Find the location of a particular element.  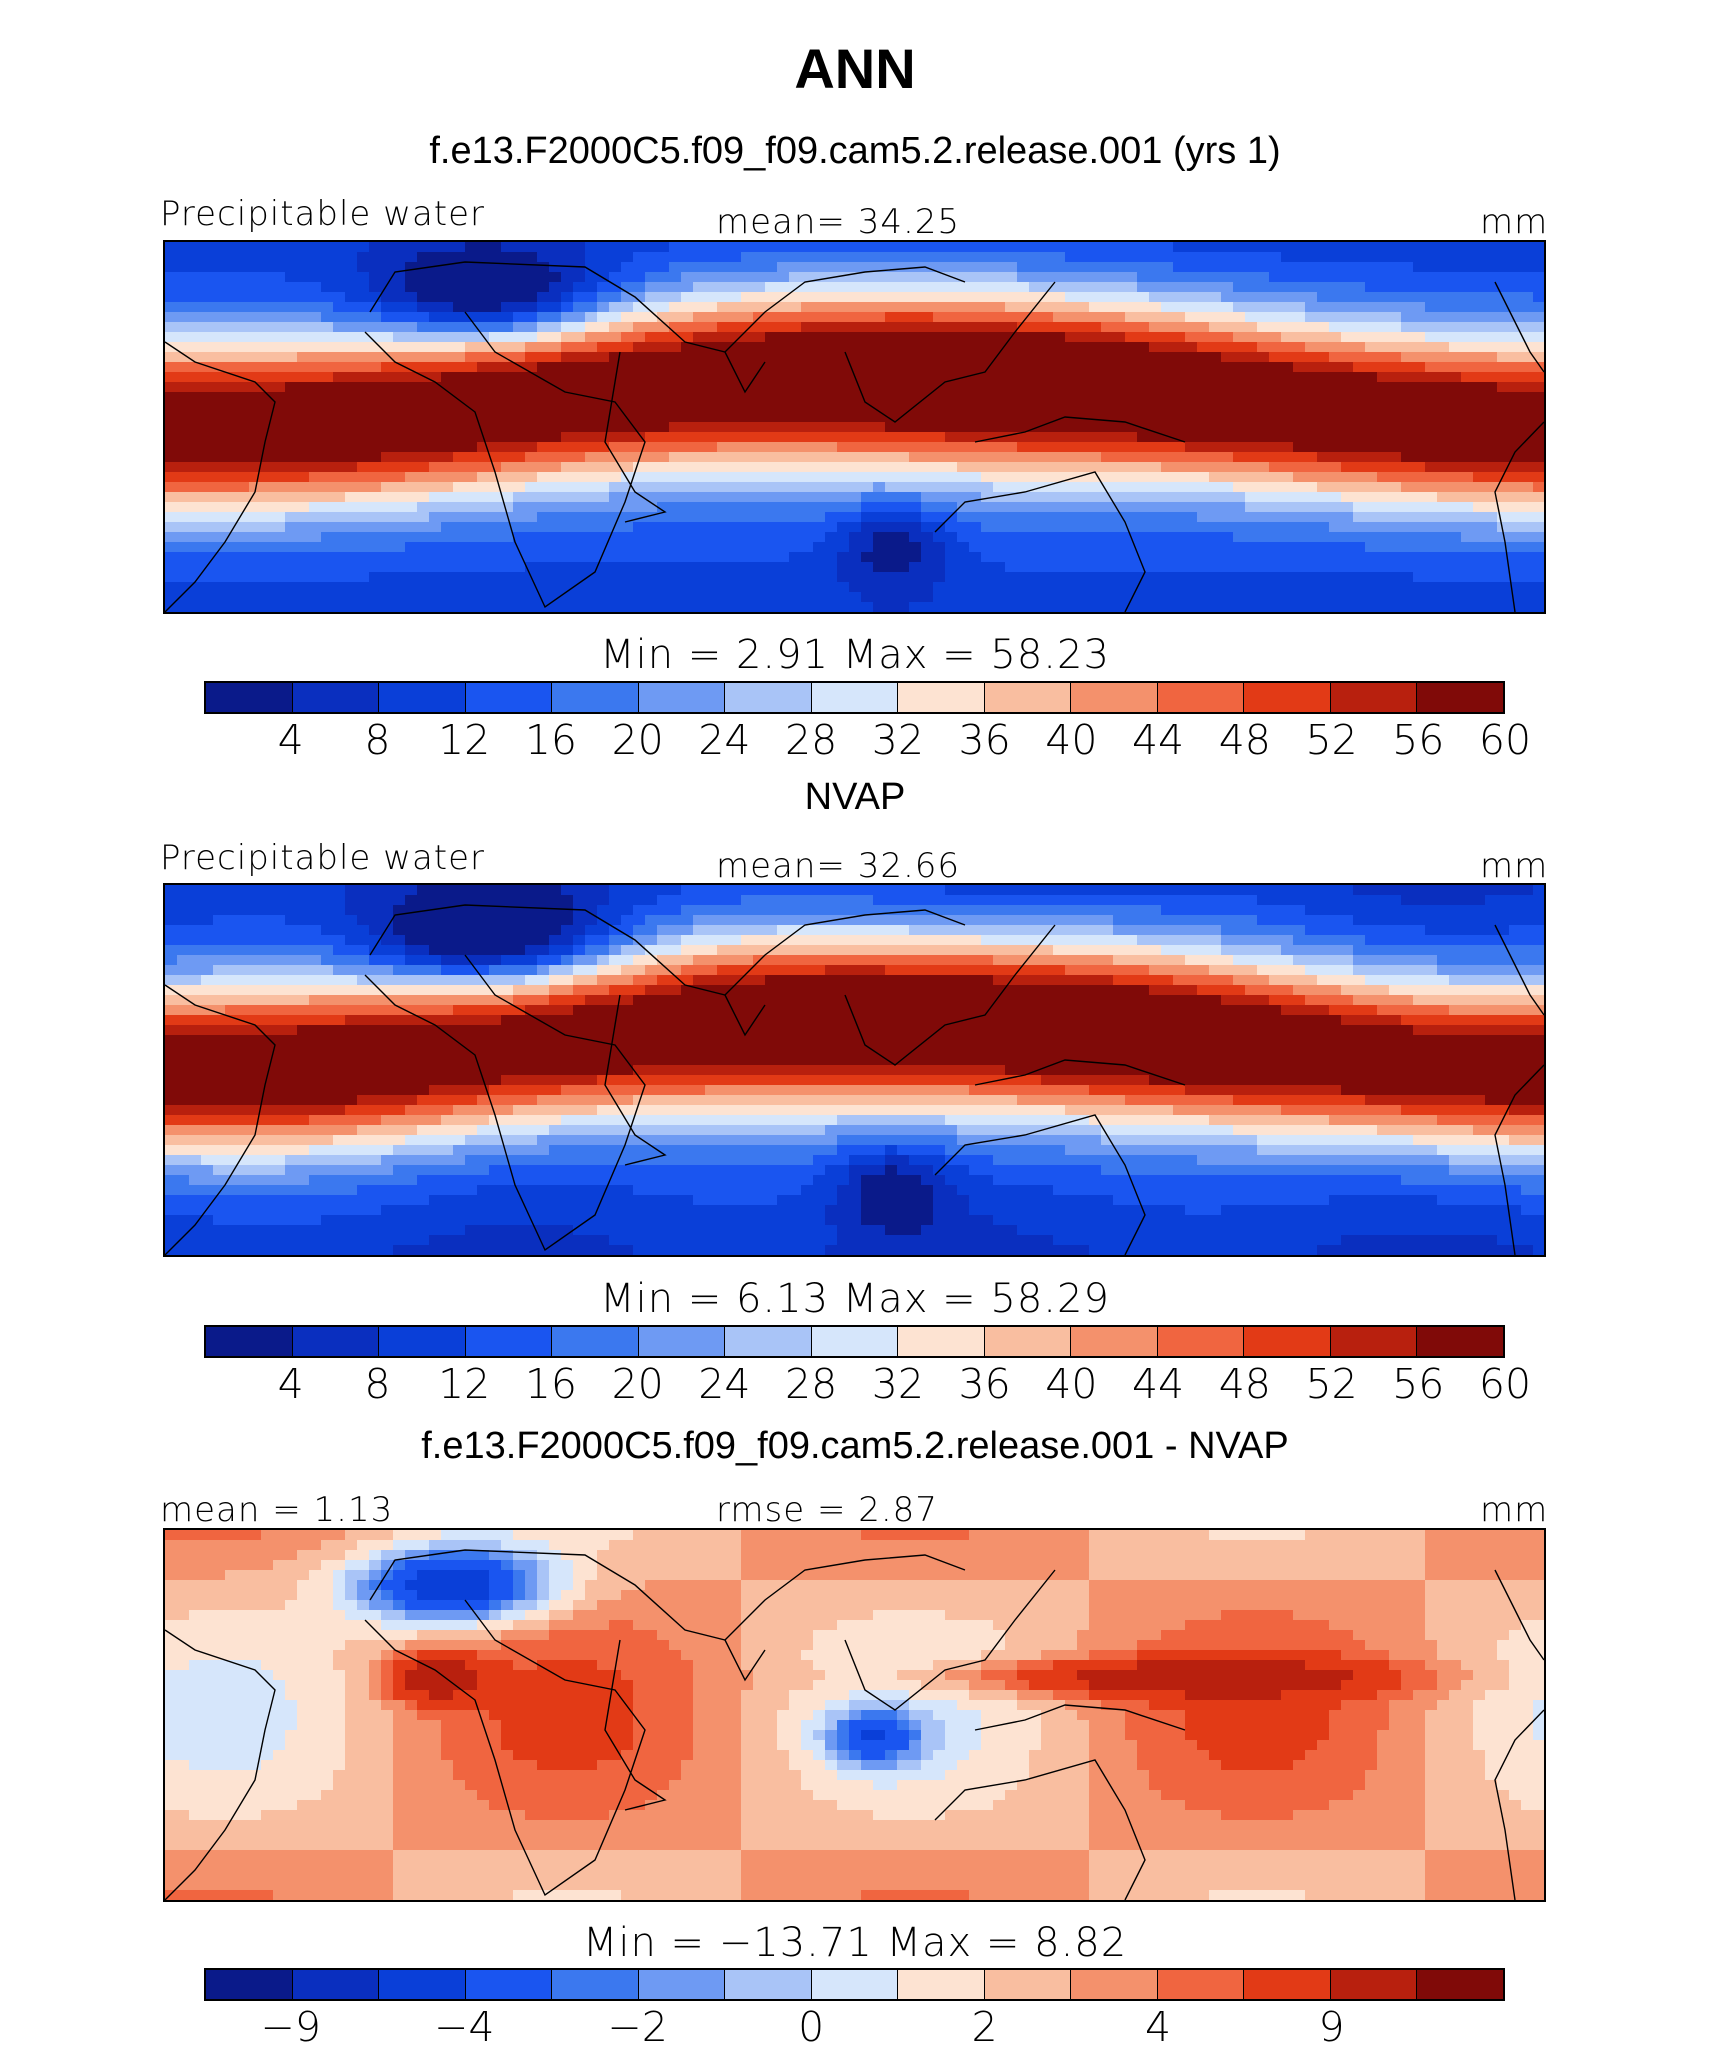

panel-2-minmax: Min = 6.13 Max = 58.29 is located at coordinates (855, 1299).